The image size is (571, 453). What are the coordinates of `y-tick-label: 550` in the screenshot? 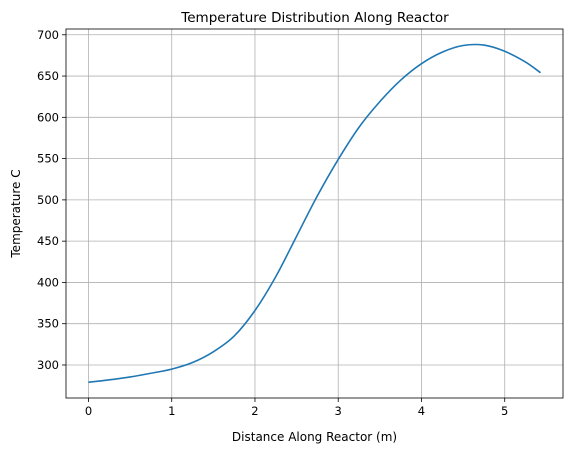 It's located at (48, 159).